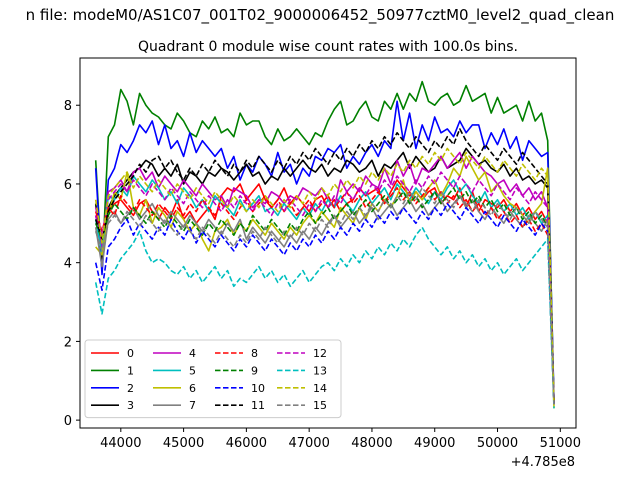 Image resolution: width=640 pixels, height=480 pixels. What do you see at coordinates (68, 421) in the screenshot?
I see `y-tick-label: 0` at bounding box center [68, 421].